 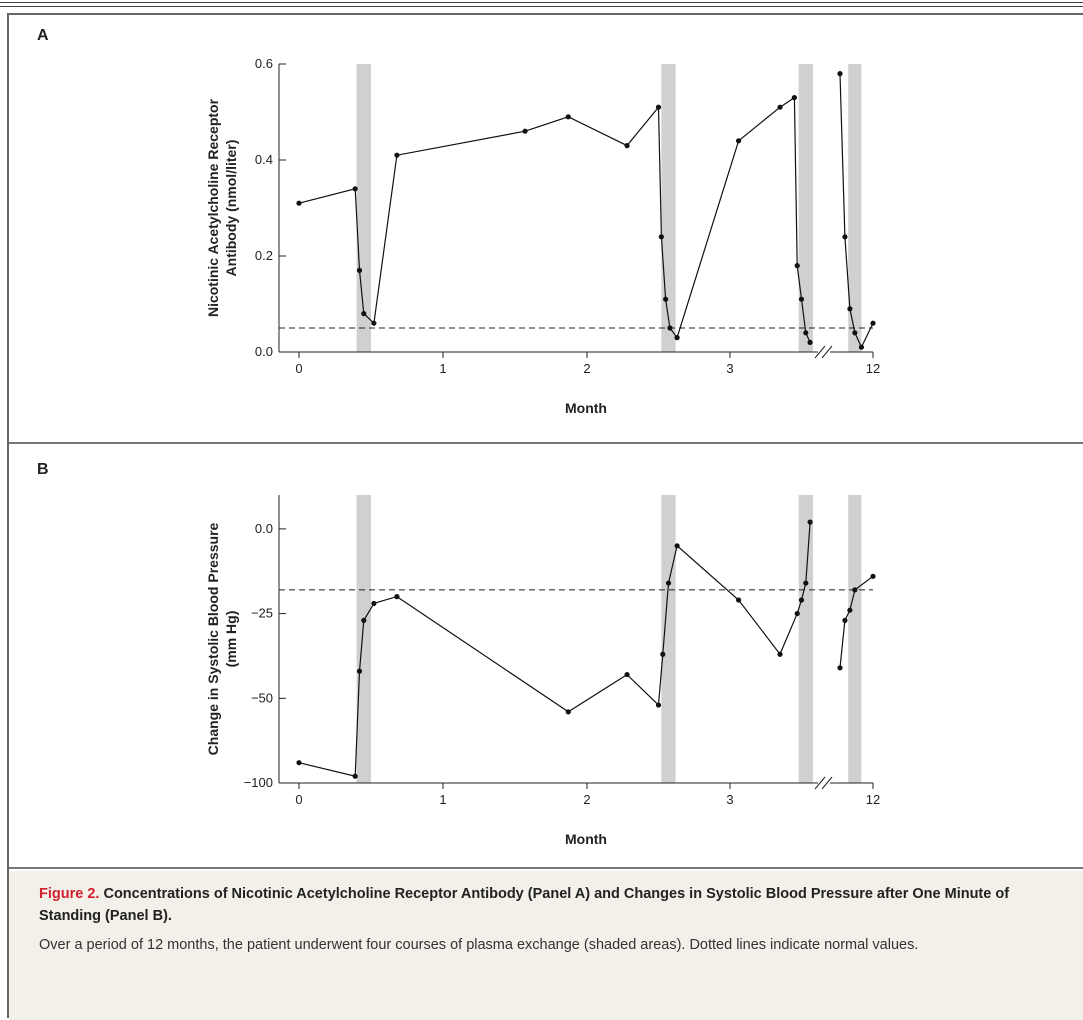 What do you see at coordinates (264, 159) in the screenshot?
I see `y-tick-label: 0.4` at bounding box center [264, 159].